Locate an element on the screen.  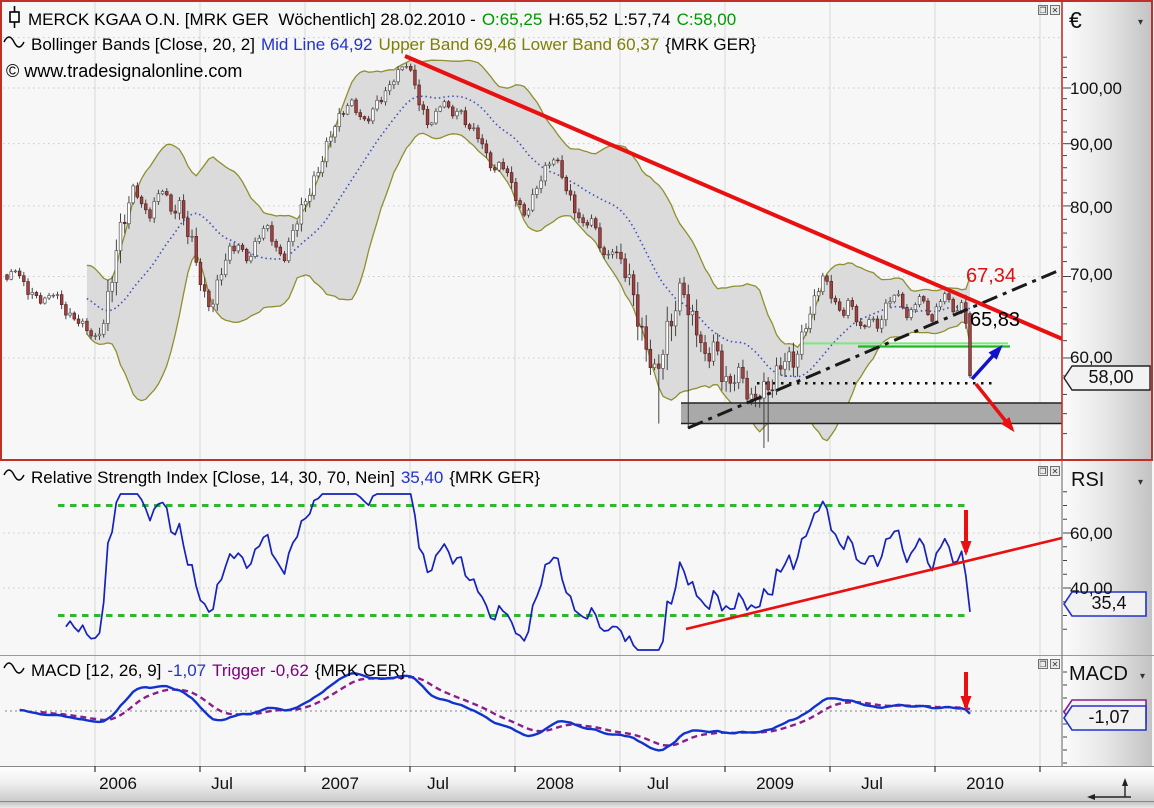
rsi-symbol: {MRK GER} is located at coordinates (495, 477).